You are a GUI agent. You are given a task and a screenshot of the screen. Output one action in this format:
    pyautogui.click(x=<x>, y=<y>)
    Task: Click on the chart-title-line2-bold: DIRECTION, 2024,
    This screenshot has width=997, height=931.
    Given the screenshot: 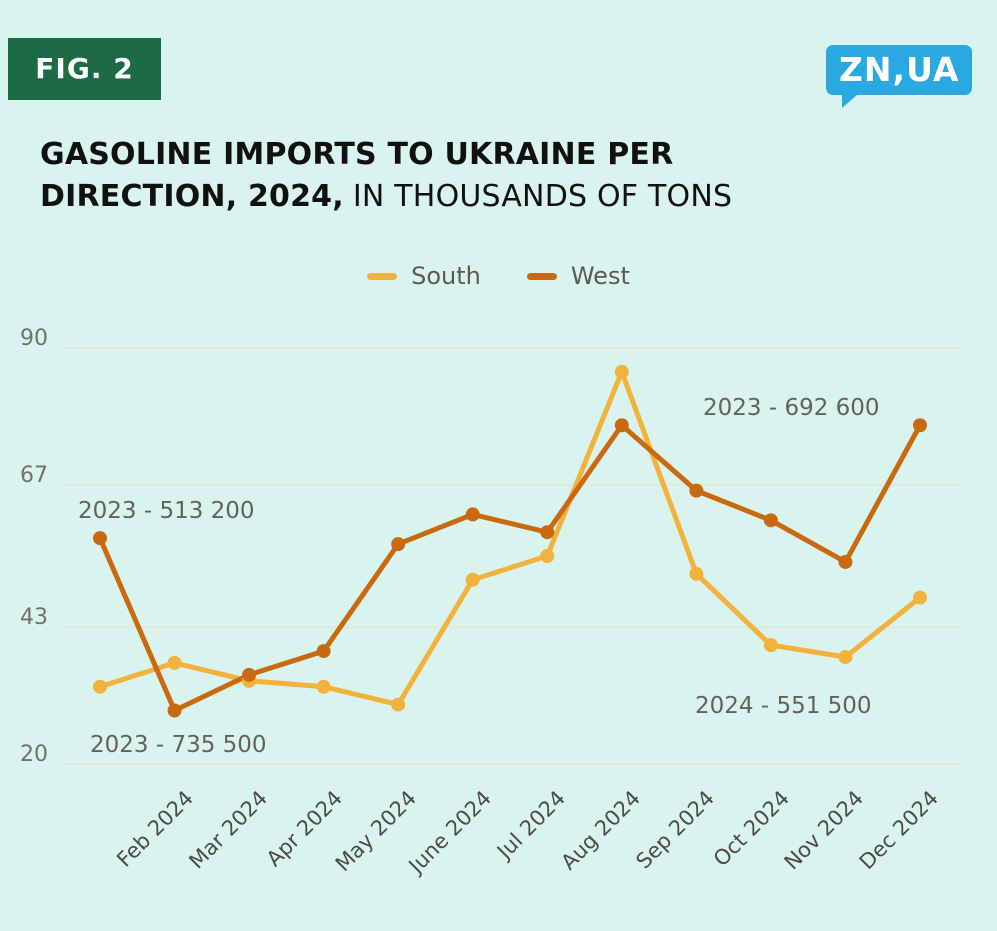 What is the action you would take?
    pyautogui.click(x=192, y=196)
    